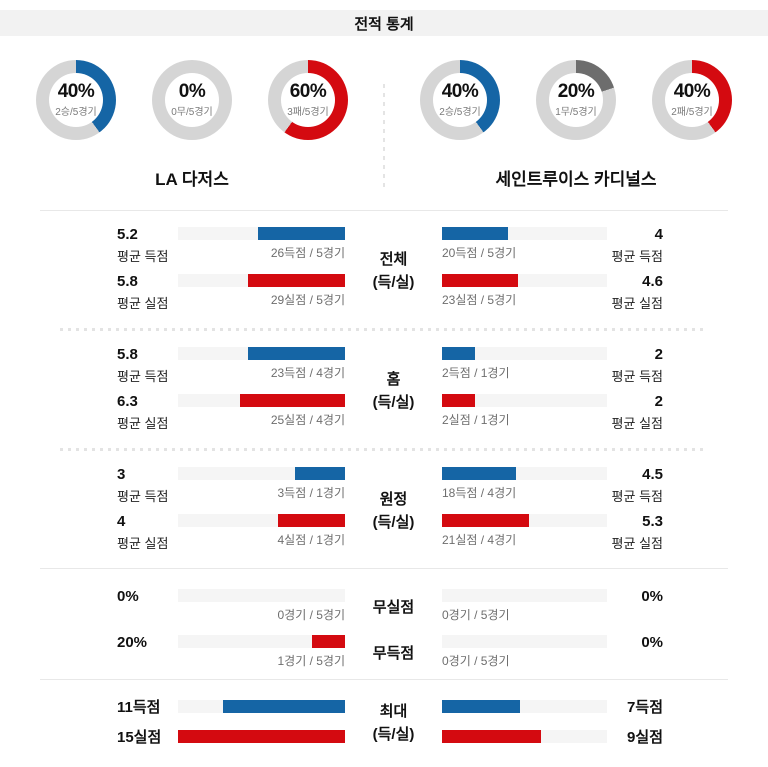  Describe the element at coordinates (524, 293) in the screenshot. I see `away-bar: 23실점 / 5경기` at that location.